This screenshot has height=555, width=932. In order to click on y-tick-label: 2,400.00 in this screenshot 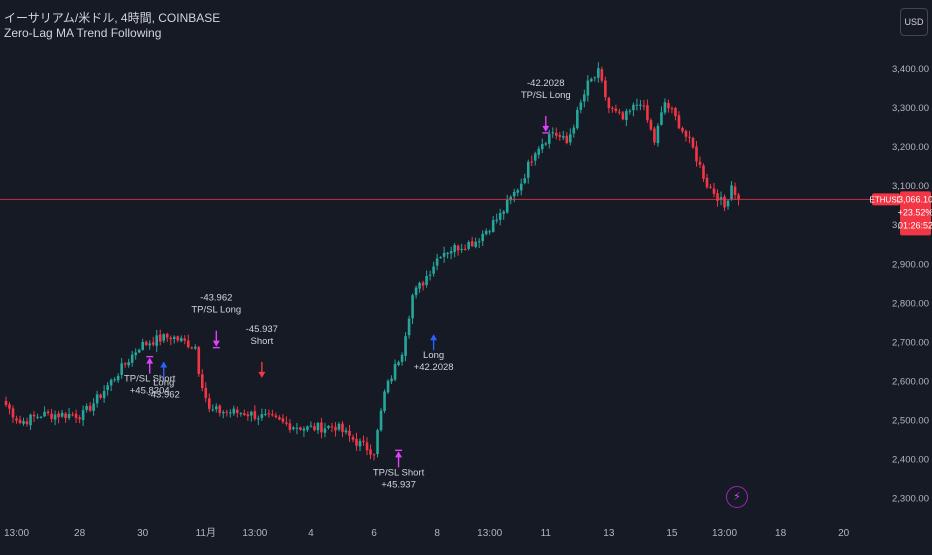, I will do `click(910, 460)`.